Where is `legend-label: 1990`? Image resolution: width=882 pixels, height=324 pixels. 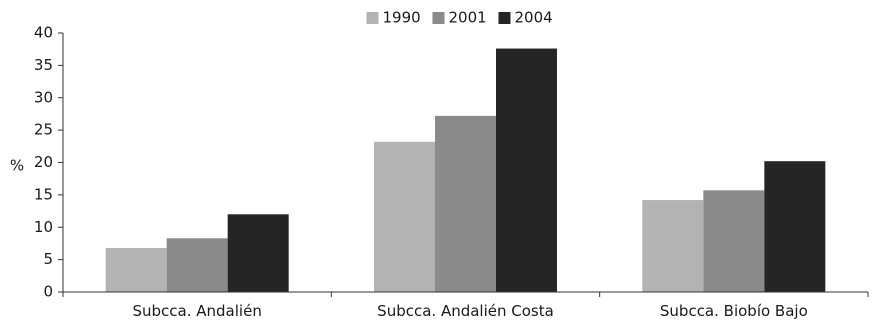 legend-label: 1990 is located at coordinates (402, 18).